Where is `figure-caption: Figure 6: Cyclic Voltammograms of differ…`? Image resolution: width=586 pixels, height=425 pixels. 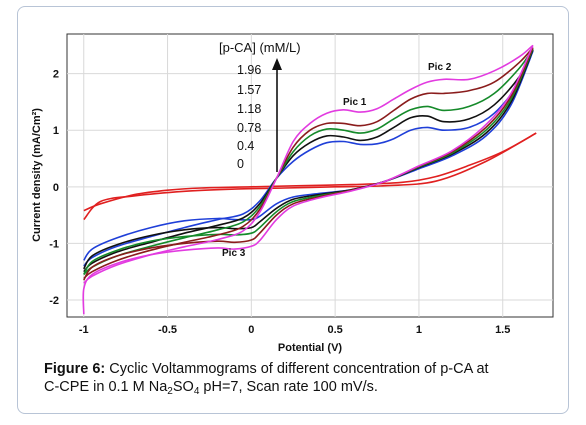 figure-caption: Figure 6: Cyclic Voltammograms of differ… is located at coordinates (300, 378).